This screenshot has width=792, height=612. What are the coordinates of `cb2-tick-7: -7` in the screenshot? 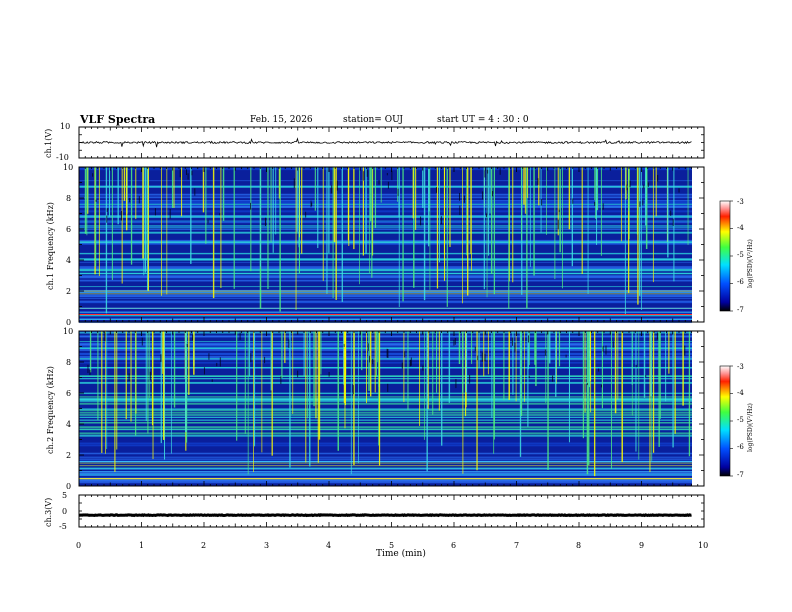 It's located at (740, 475).